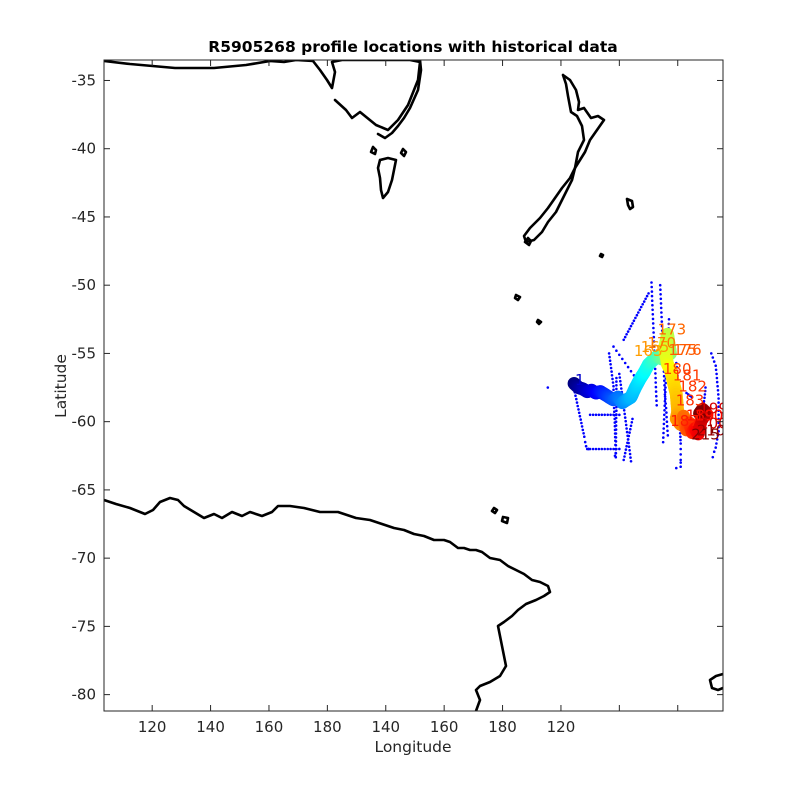  I want to click on profile-number-label: 170, so click(661, 343).